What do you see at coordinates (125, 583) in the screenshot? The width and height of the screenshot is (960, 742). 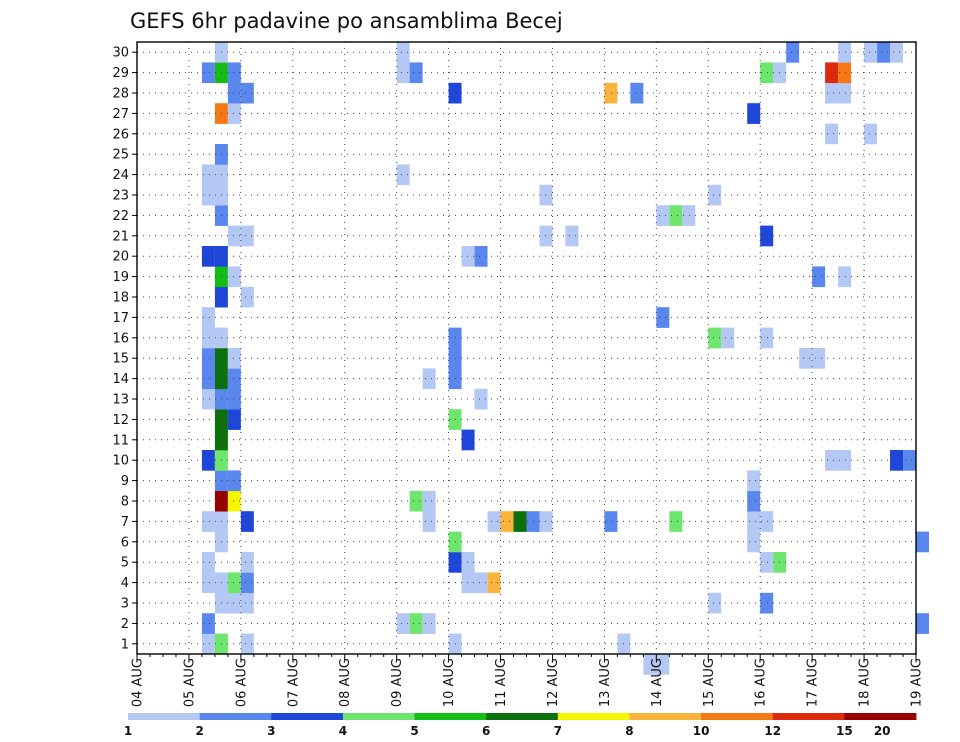 I see `y-tick-label: 4` at bounding box center [125, 583].